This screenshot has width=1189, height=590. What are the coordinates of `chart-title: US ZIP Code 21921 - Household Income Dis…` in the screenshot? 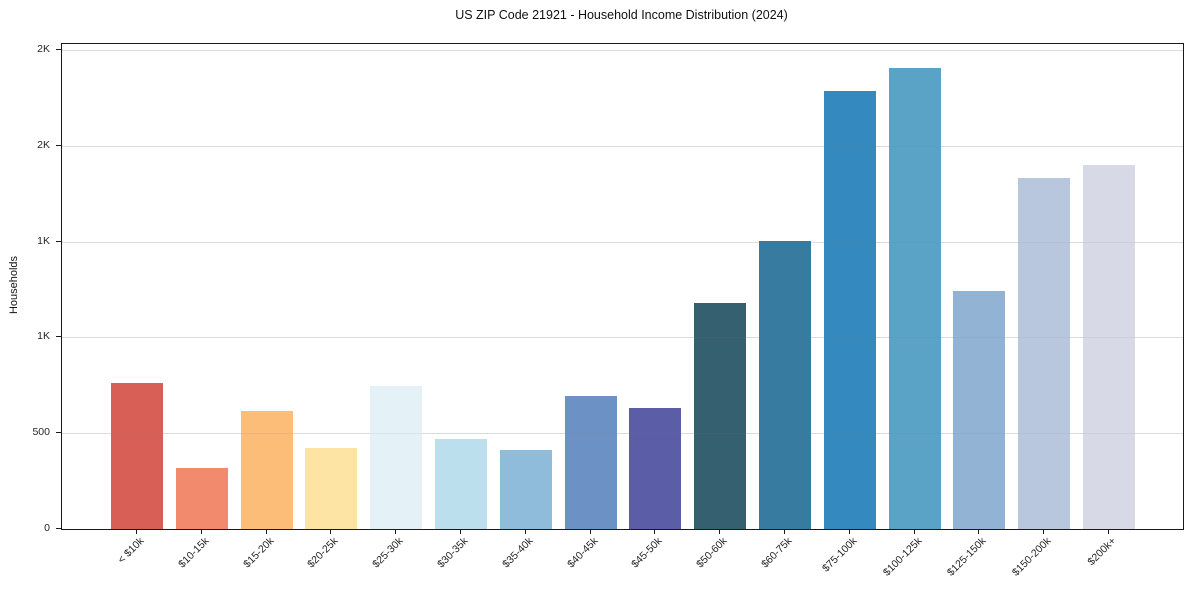 It's located at (621, 15).